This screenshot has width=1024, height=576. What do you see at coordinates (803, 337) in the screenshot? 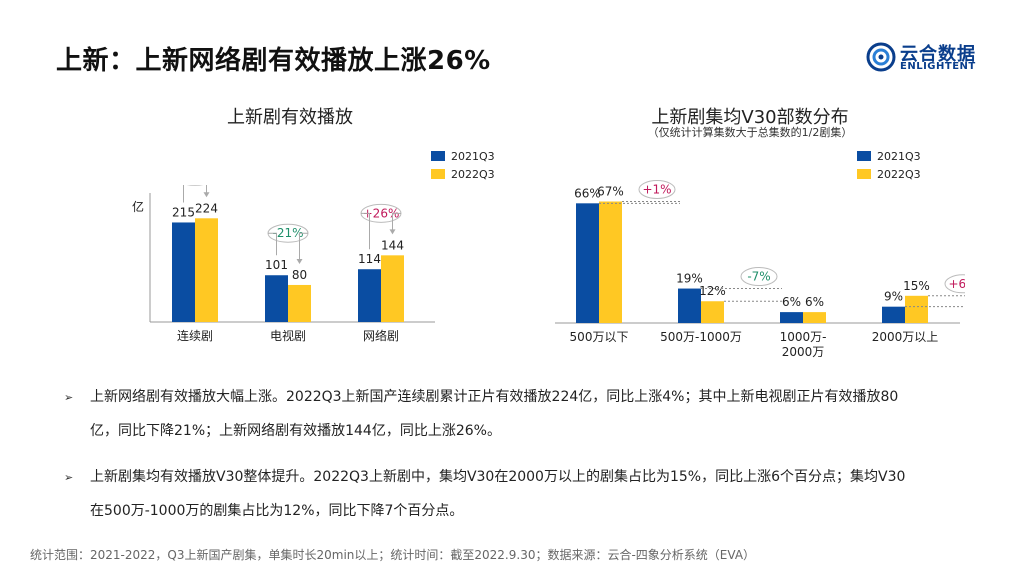
I see `x-tick-label: 1000万-` at bounding box center [803, 337].